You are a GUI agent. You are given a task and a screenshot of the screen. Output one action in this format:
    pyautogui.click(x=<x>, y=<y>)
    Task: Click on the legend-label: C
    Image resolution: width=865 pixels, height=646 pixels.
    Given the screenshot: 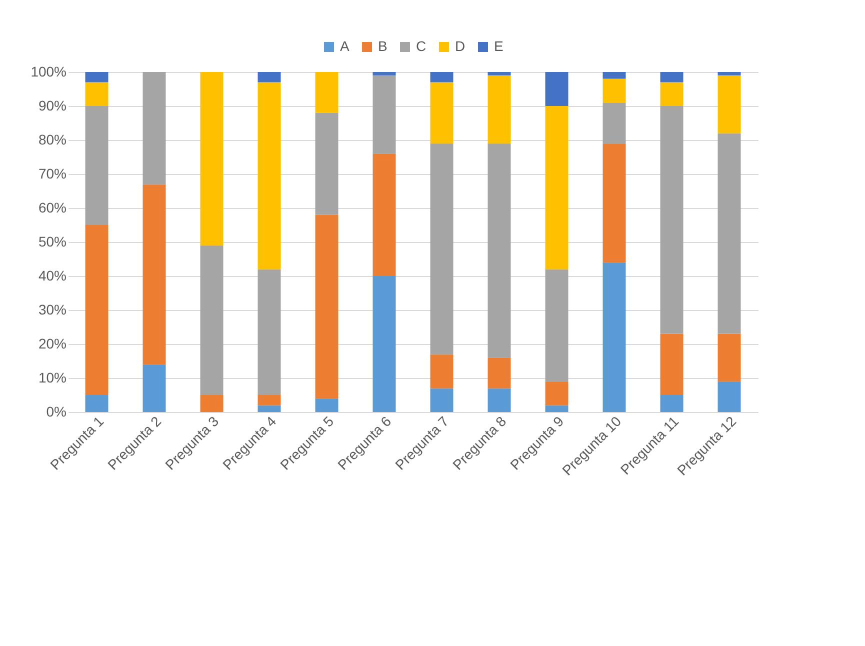 What is the action you would take?
    pyautogui.click(x=421, y=46)
    